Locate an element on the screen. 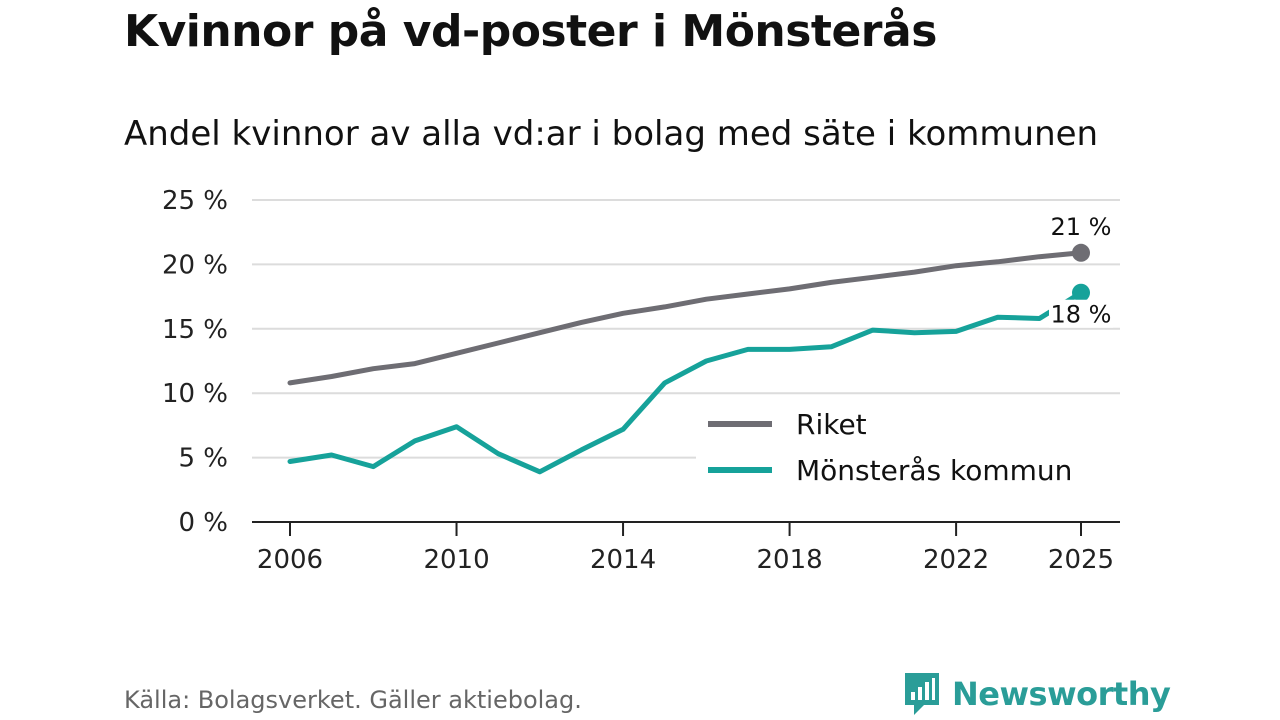  chart-title: Kvinnor på vd-poster i Mönsterås is located at coordinates (530, 31).